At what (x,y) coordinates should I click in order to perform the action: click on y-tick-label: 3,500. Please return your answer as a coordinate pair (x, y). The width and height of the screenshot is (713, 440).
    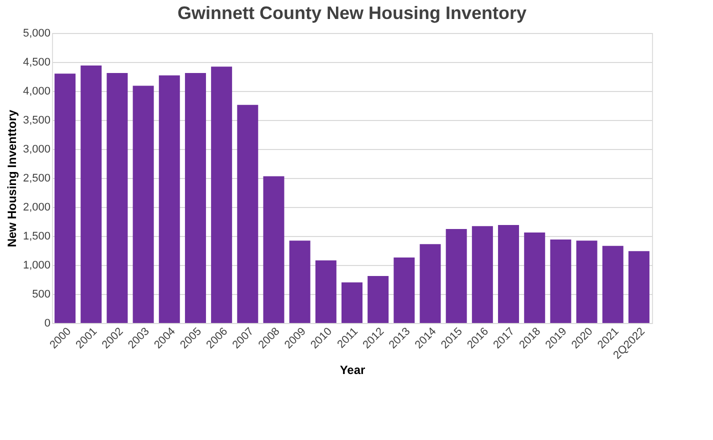
    Looking at the image, I should click on (36, 120).